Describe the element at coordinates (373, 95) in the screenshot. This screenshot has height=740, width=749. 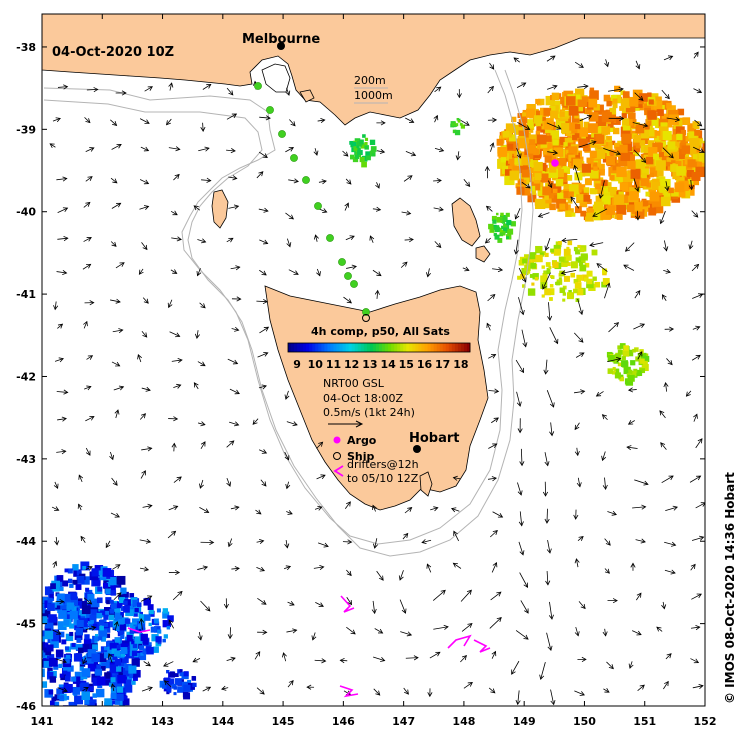
I see `isobath-legend-1000: 1000m` at that location.